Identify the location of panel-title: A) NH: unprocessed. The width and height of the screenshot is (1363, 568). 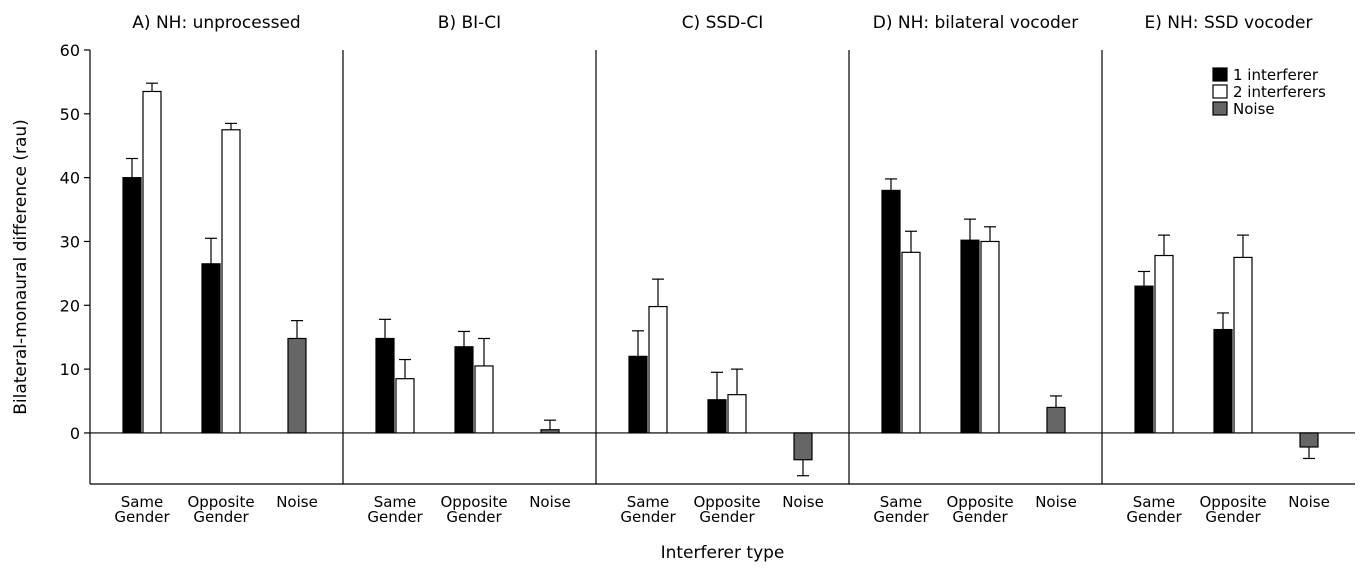
(216, 23).